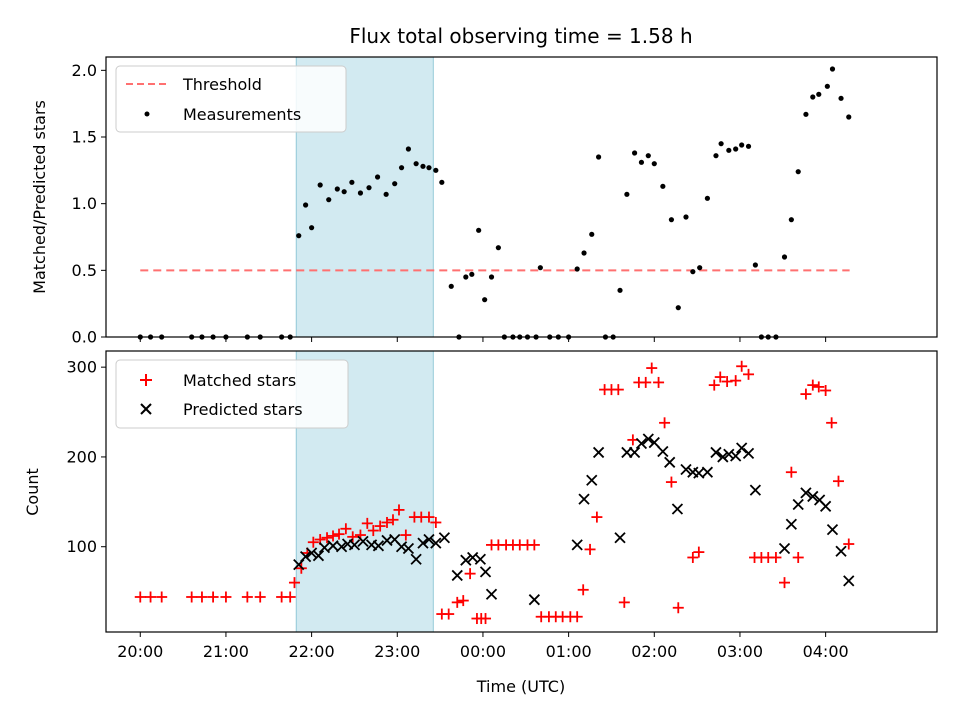 Image resolution: width=960 pixels, height=720 pixels. I want to click on bottom-legend: Matched stars Predicted stars, so click(232, 394).